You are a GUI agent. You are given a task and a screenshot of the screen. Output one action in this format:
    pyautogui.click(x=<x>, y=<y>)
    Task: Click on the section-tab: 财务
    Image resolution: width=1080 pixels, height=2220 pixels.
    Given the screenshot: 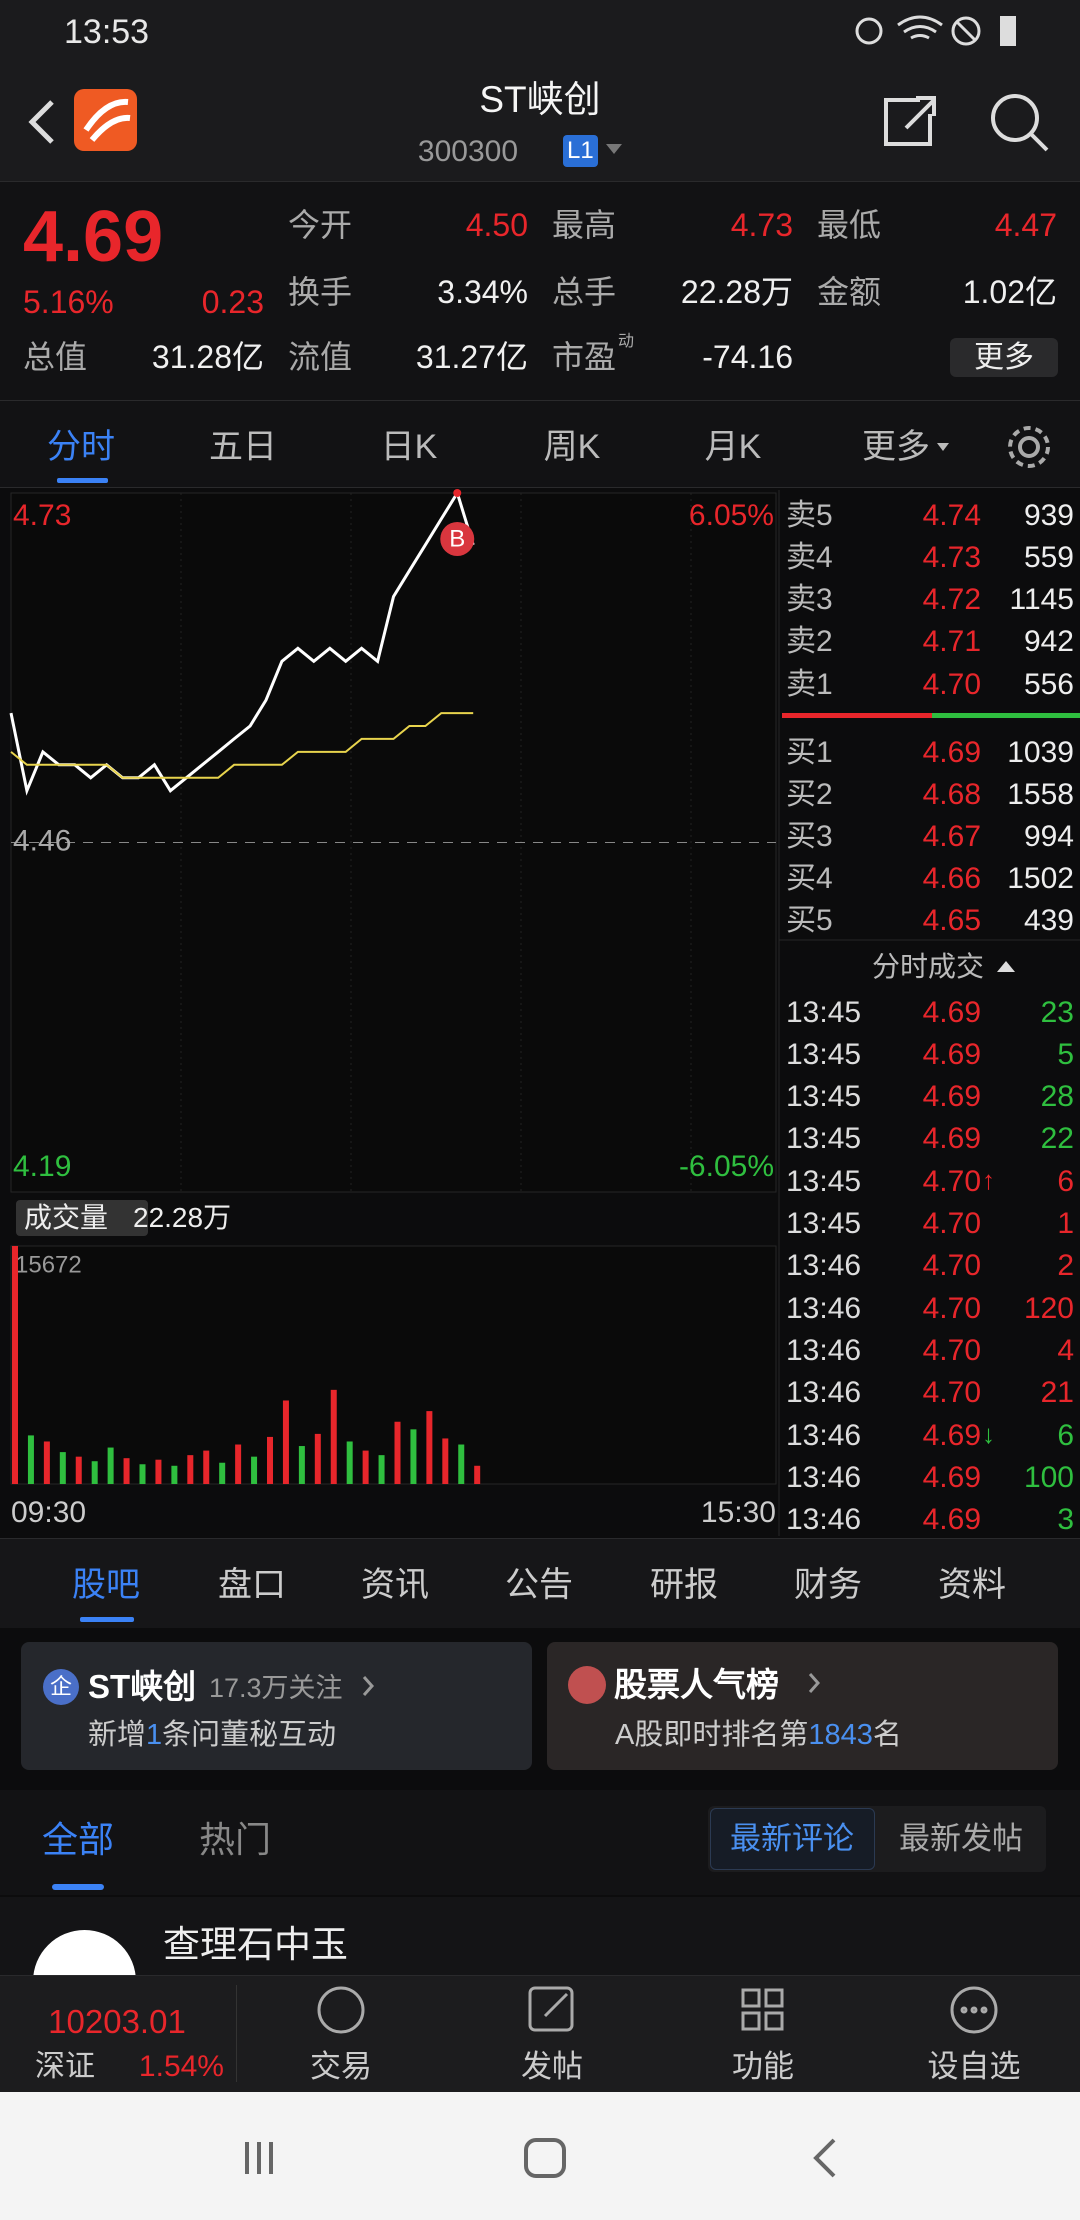 What is the action you would take?
    pyautogui.click(x=828, y=1584)
    